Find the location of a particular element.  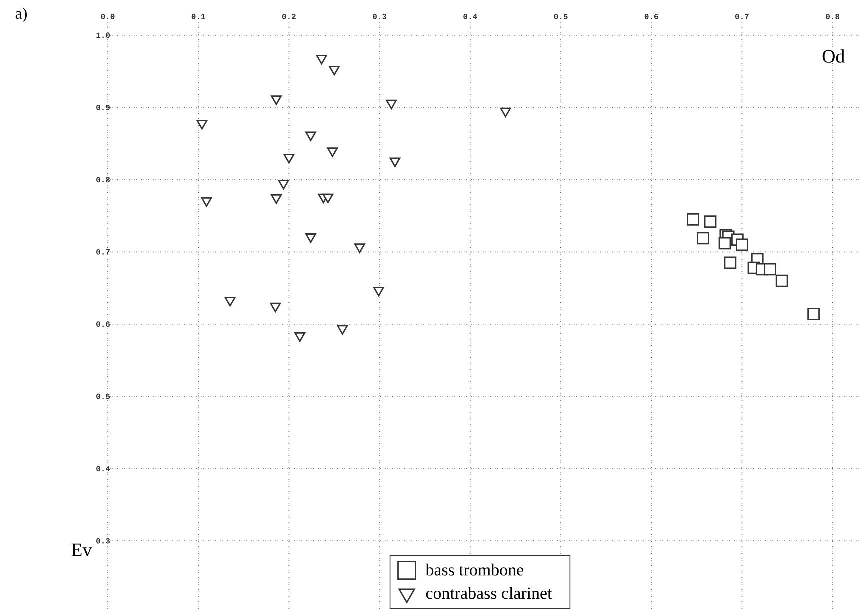

chart-title: a) is located at coordinates (22, 15).